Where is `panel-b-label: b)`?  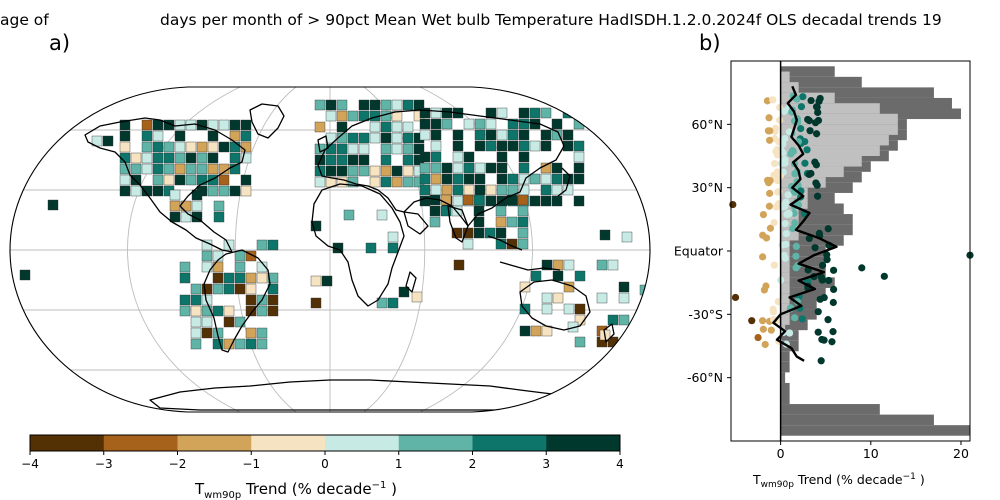
panel-b-label: b) is located at coordinates (710, 43).